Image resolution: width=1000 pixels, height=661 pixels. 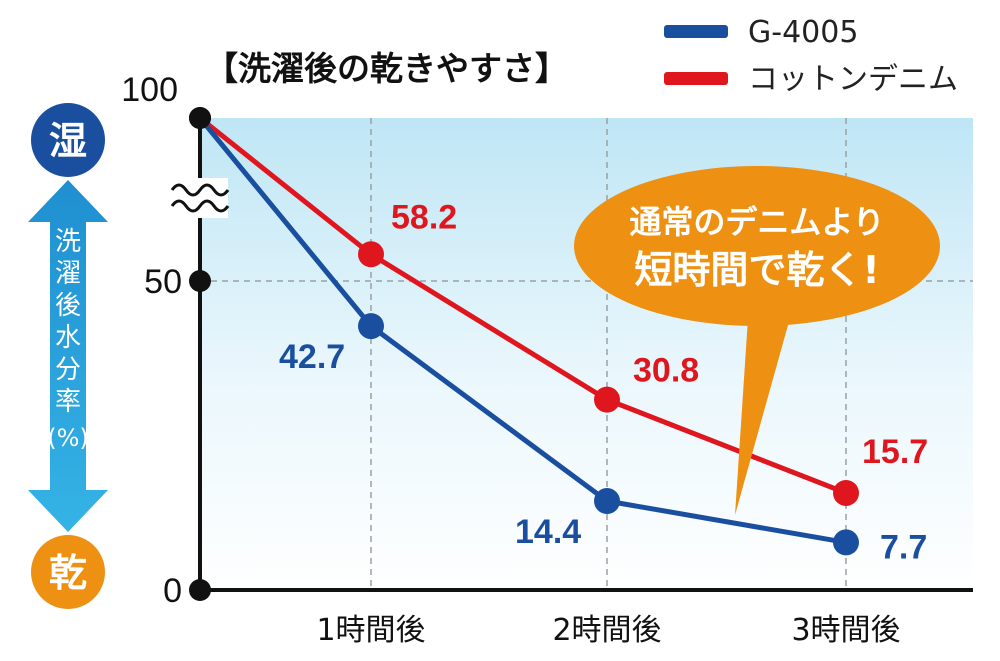 I want to click on y-axis-title-char: 水, so click(x=68, y=338).